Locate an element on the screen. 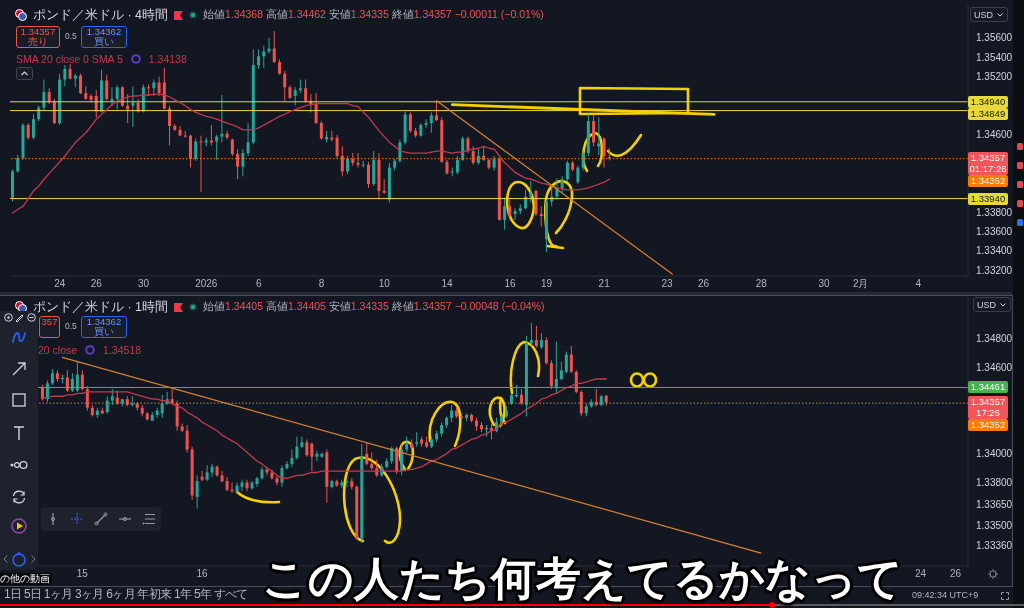  chart-title: ポンド／米ドル · 1時間 is located at coordinates (101, 307).